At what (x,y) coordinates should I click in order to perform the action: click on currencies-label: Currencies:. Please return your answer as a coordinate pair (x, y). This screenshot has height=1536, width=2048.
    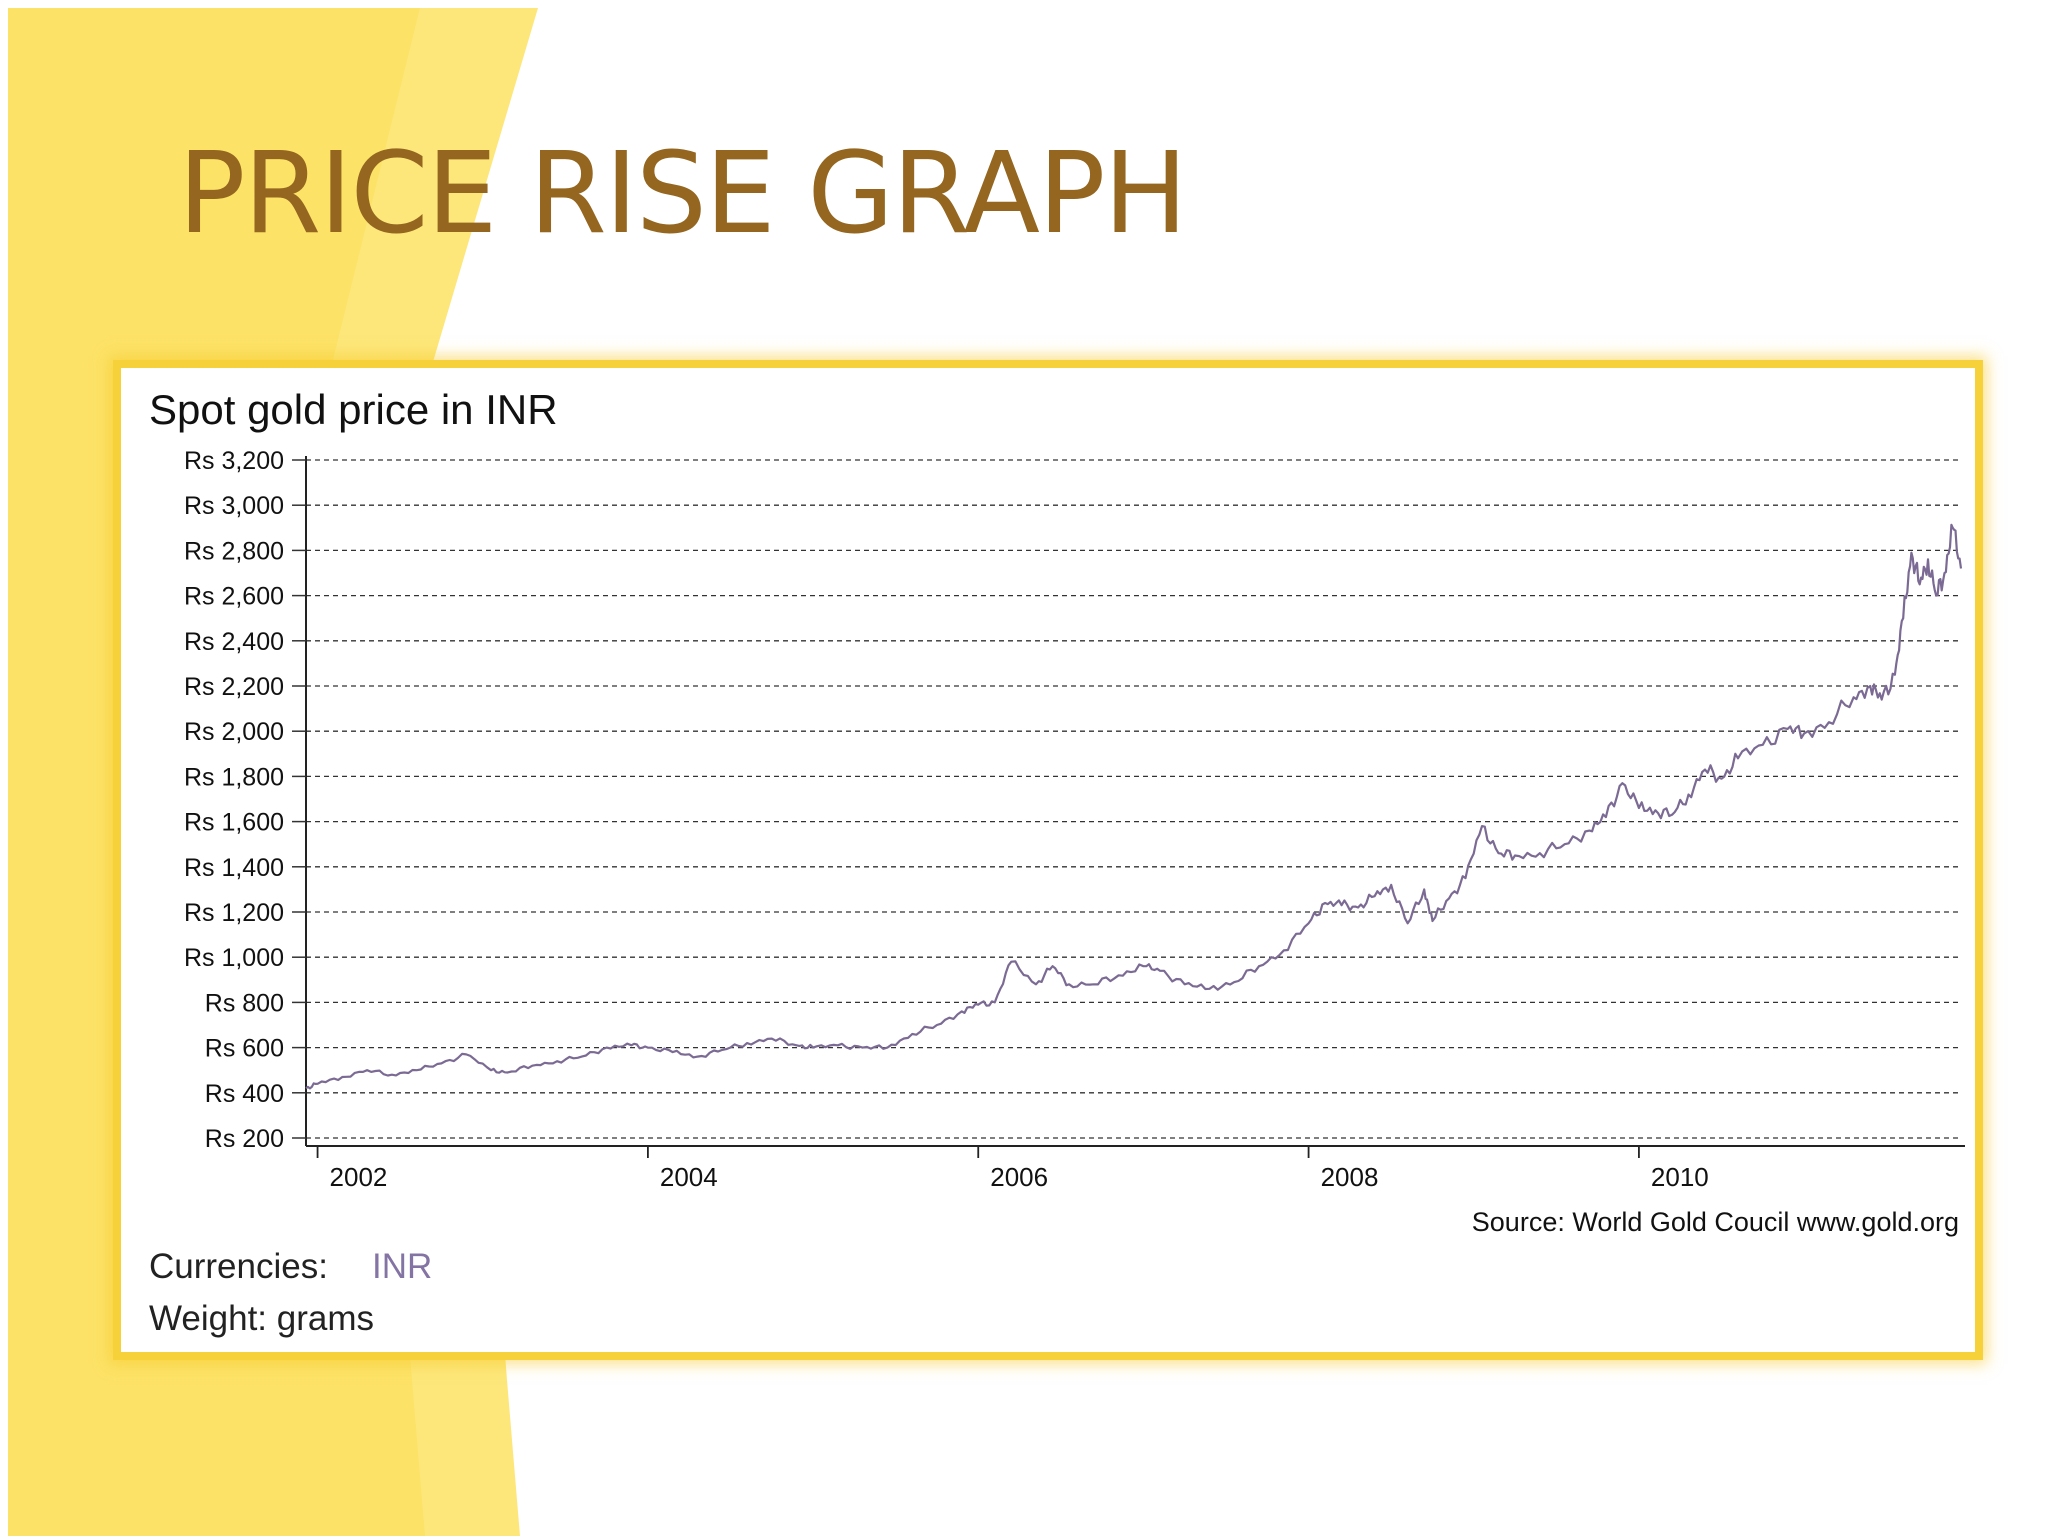
    Looking at the image, I should click on (238, 1266).